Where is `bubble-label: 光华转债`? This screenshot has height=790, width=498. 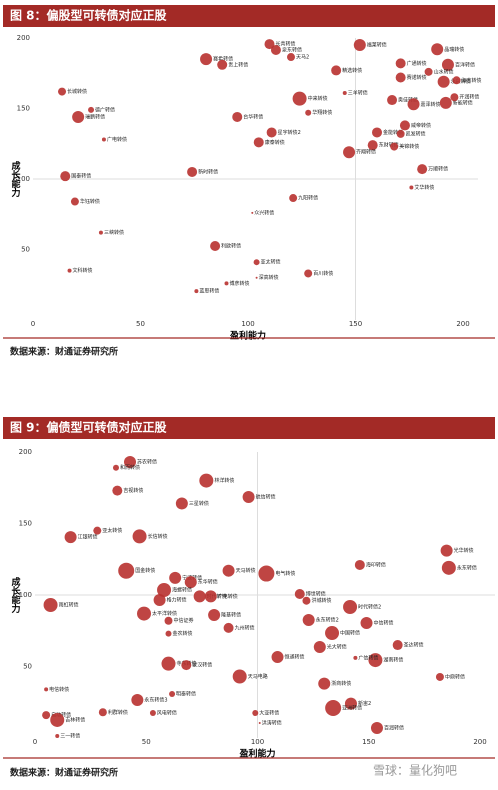 bubble-label: 光华转债 is located at coordinates (464, 550).